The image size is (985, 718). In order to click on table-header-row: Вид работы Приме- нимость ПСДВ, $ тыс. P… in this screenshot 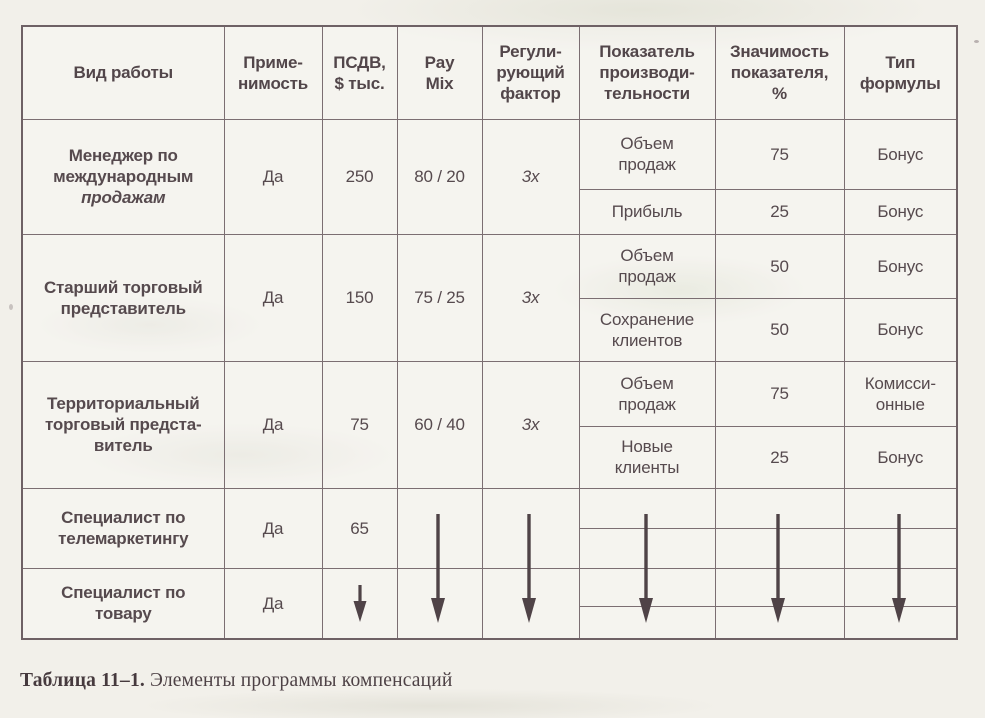, I will do `click(489, 72)`.